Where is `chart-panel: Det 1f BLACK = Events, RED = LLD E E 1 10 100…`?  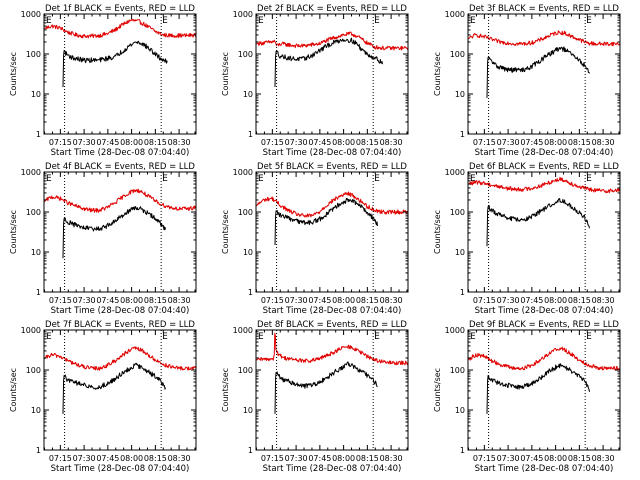
chart-panel: Det 1f BLACK = Events, RED = LLD E E 1 10 100… is located at coordinates (103, 81).